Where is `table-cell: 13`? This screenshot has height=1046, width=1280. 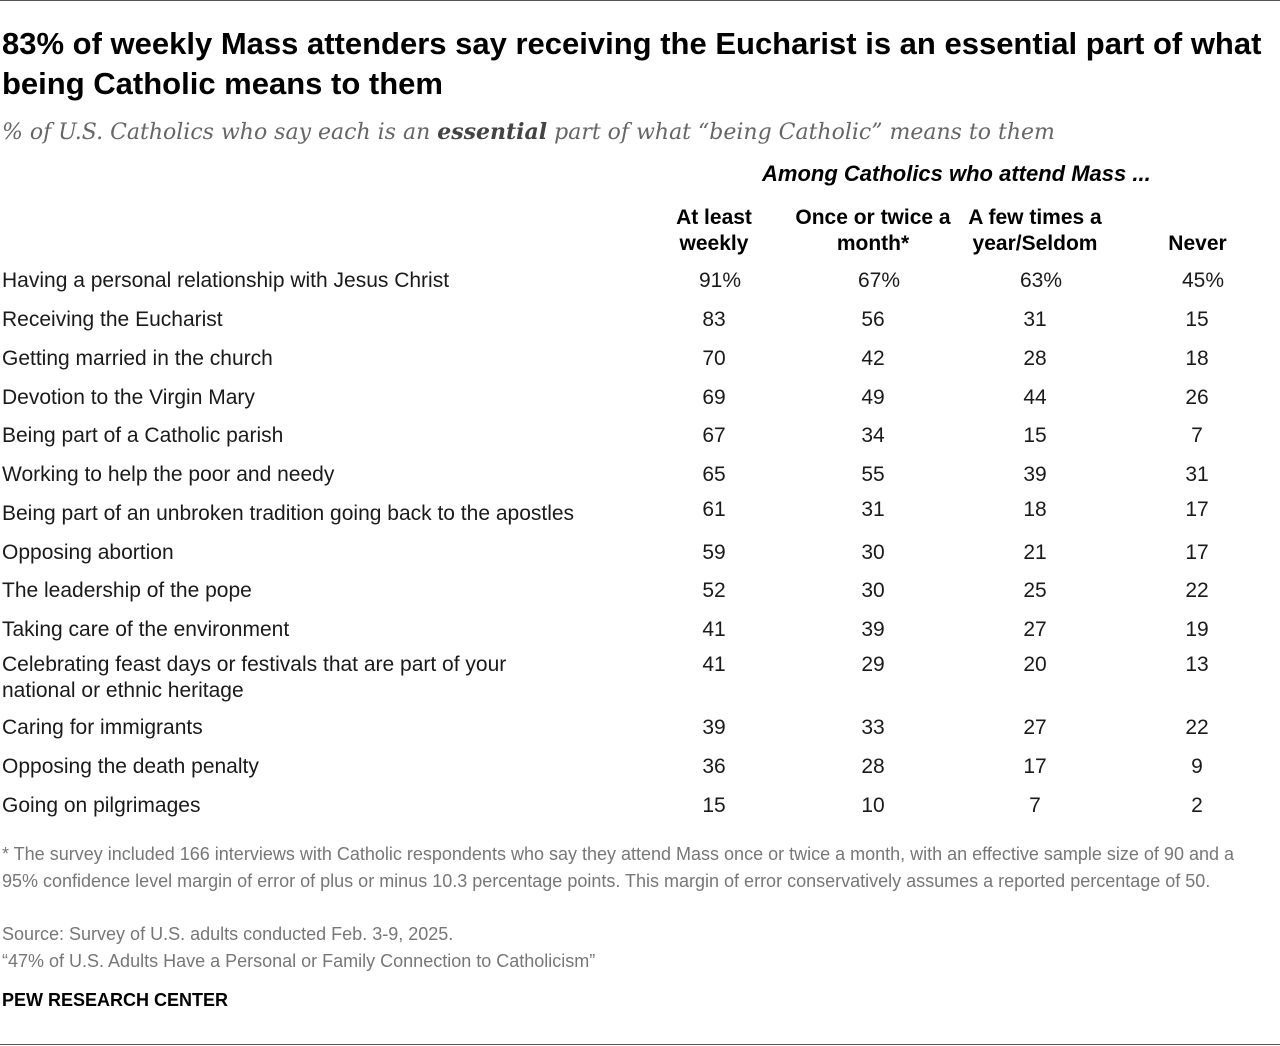 table-cell: 13 is located at coordinates (1197, 664).